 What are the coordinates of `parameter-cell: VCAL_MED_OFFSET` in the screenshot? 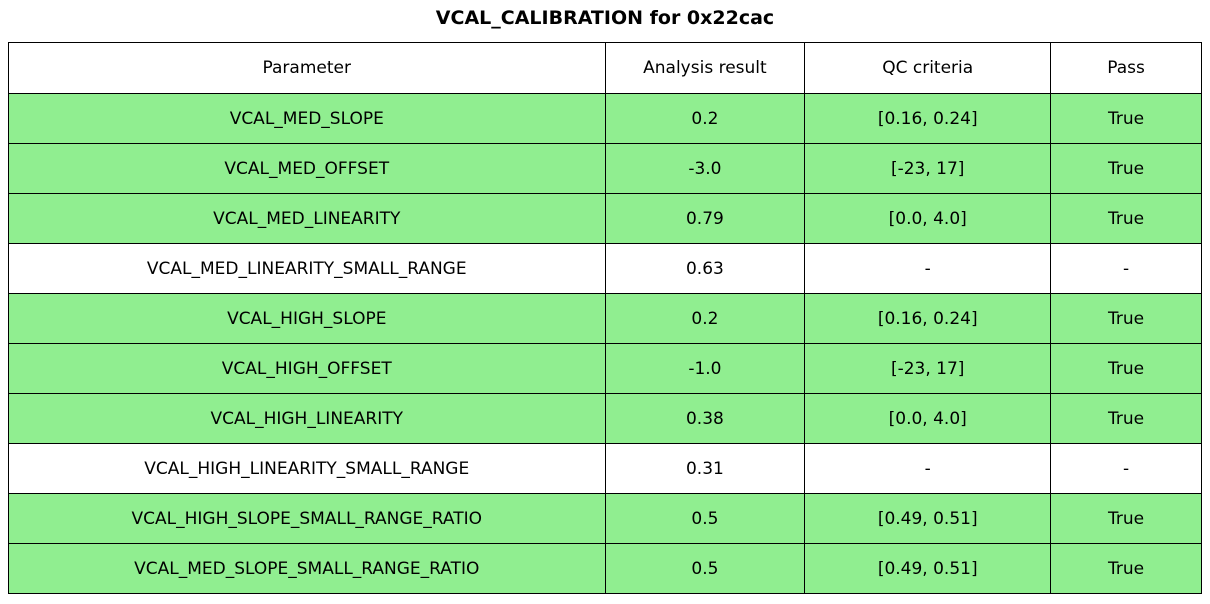 It's located at (307, 168).